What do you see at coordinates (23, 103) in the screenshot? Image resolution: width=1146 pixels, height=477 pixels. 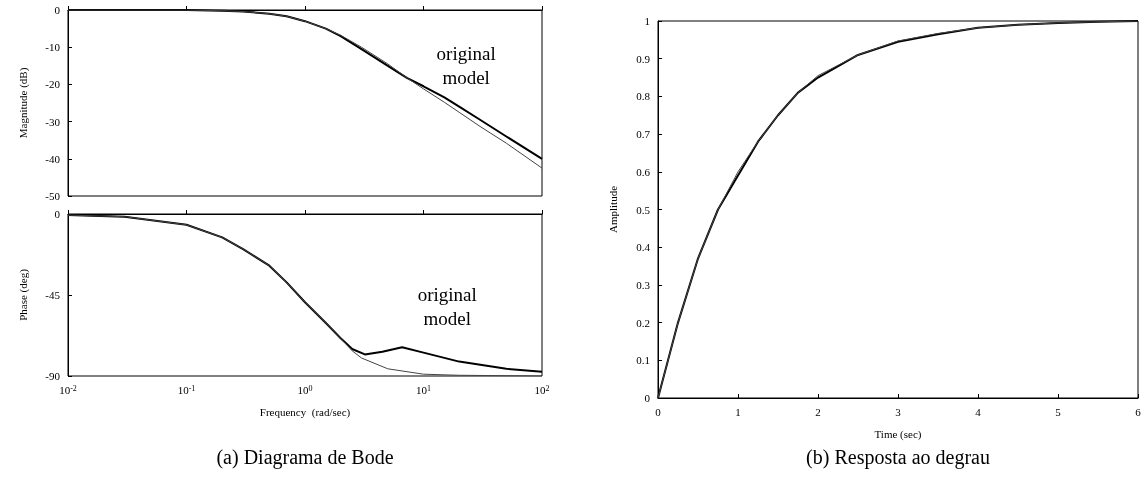 I see `y-axis-title: Magnitude (dB)` at bounding box center [23, 103].